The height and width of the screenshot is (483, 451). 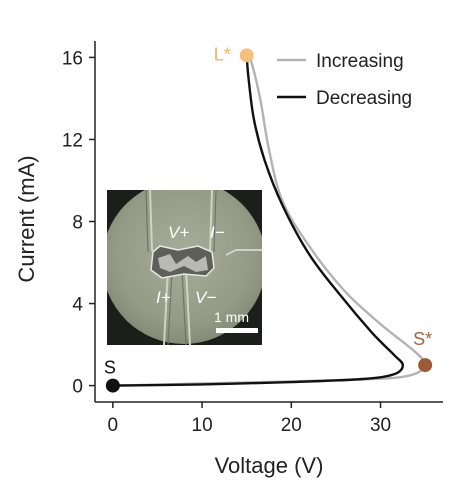 I want to click on legend-label-increasing: Increasing, so click(x=360, y=61).